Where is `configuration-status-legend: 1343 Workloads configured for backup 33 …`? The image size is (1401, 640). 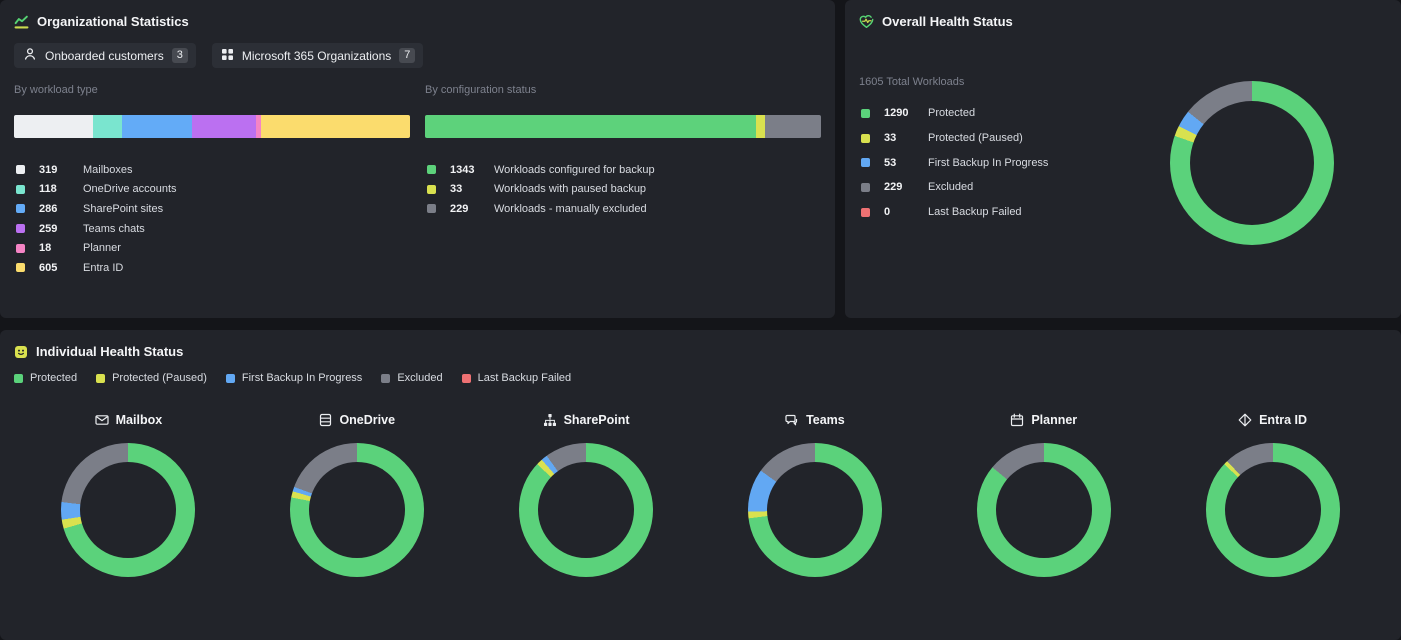
configuration-status-legend: 1343 Workloads configured for backup 33 … is located at coordinates (623, 189).